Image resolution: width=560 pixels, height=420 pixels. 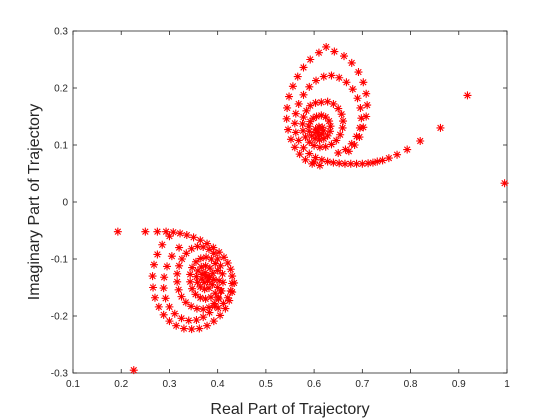 What do you see at coordinates (60, 317) in the screenshot?
I see `y-tick-label: -0.2` at bounding box center [60, 317].